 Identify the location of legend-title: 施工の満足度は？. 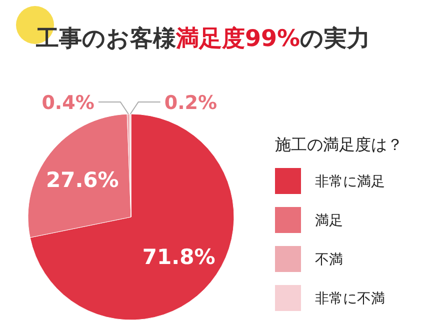
(339, 144).